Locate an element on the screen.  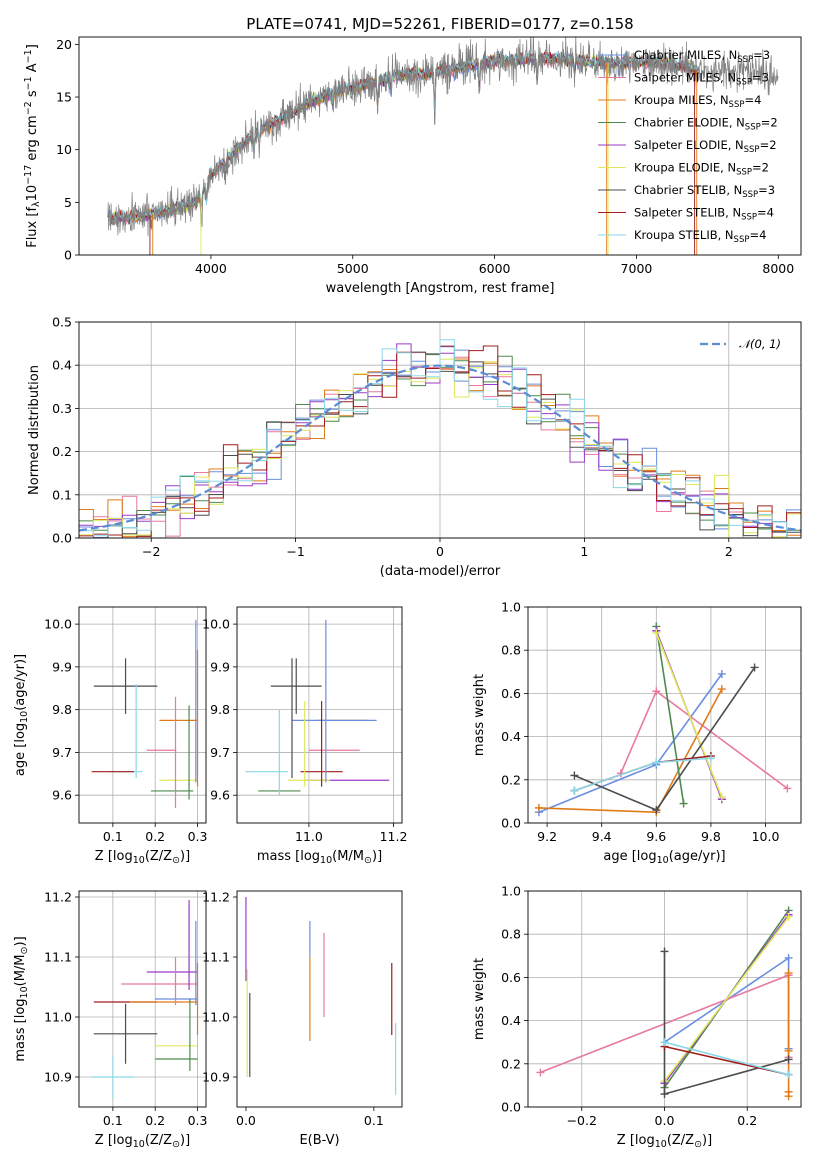
residual-histograms is located at coordinates (440, 438).